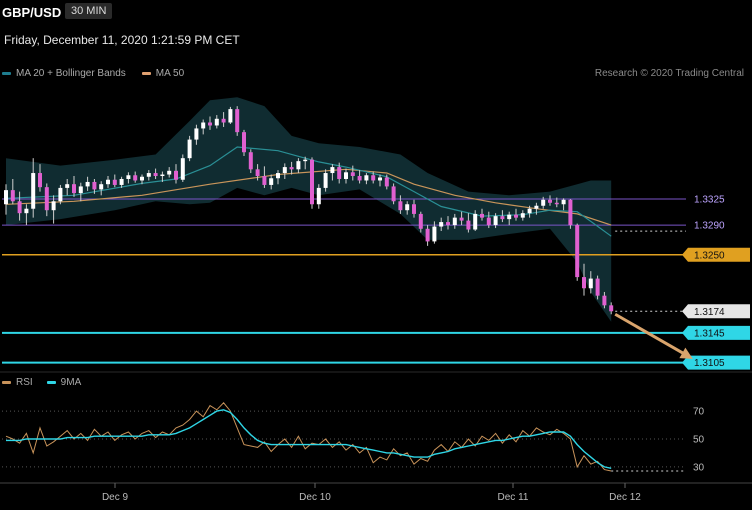 This screenshot has height=510, width=752. Describe the element at coordinates (51, 382) in the screenshot. I see `legend-swatch-rsi-ma` at that location.